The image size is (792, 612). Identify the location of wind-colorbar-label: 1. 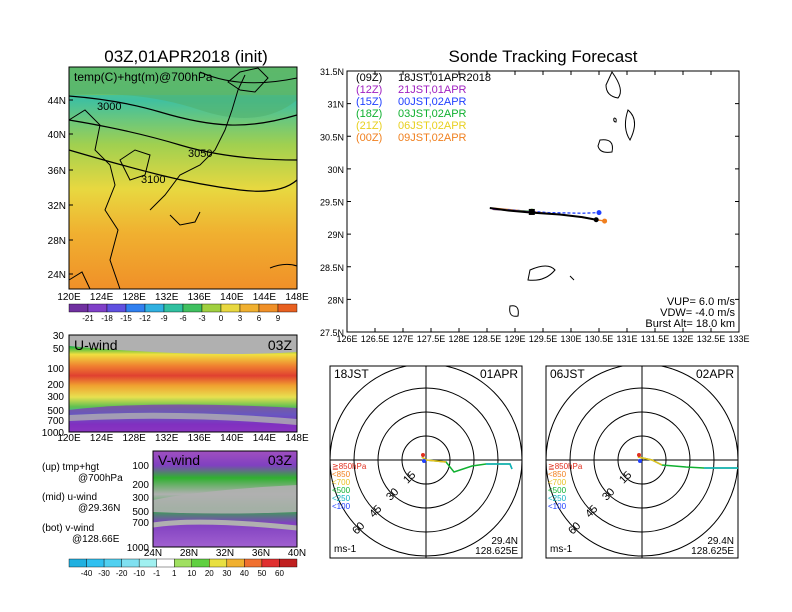
(174, 573).